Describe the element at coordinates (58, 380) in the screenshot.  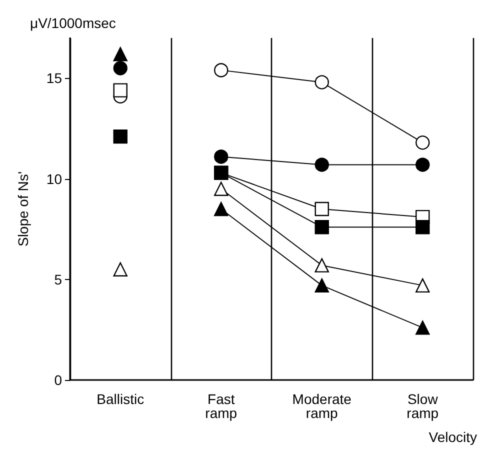
I see `y-tick-label: 0` at that location.